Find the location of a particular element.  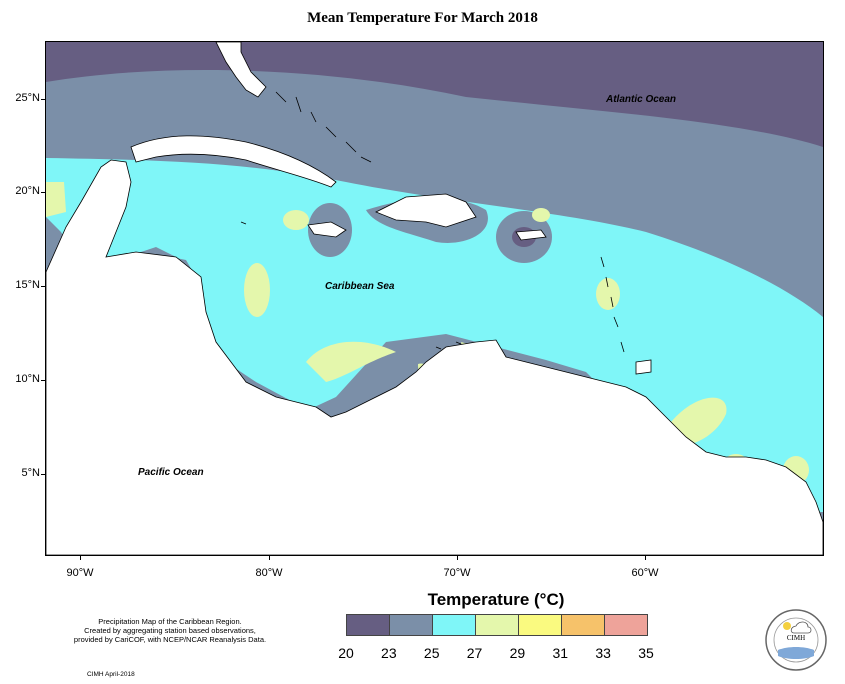

legend-label: 27 is located at coordinates (474, 653).